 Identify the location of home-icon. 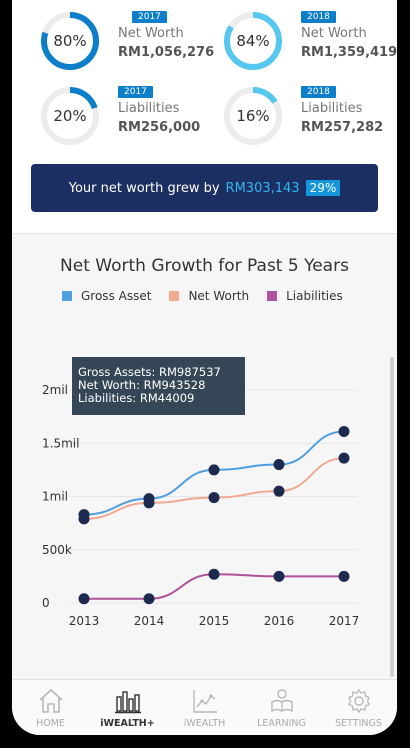
(50, 700).